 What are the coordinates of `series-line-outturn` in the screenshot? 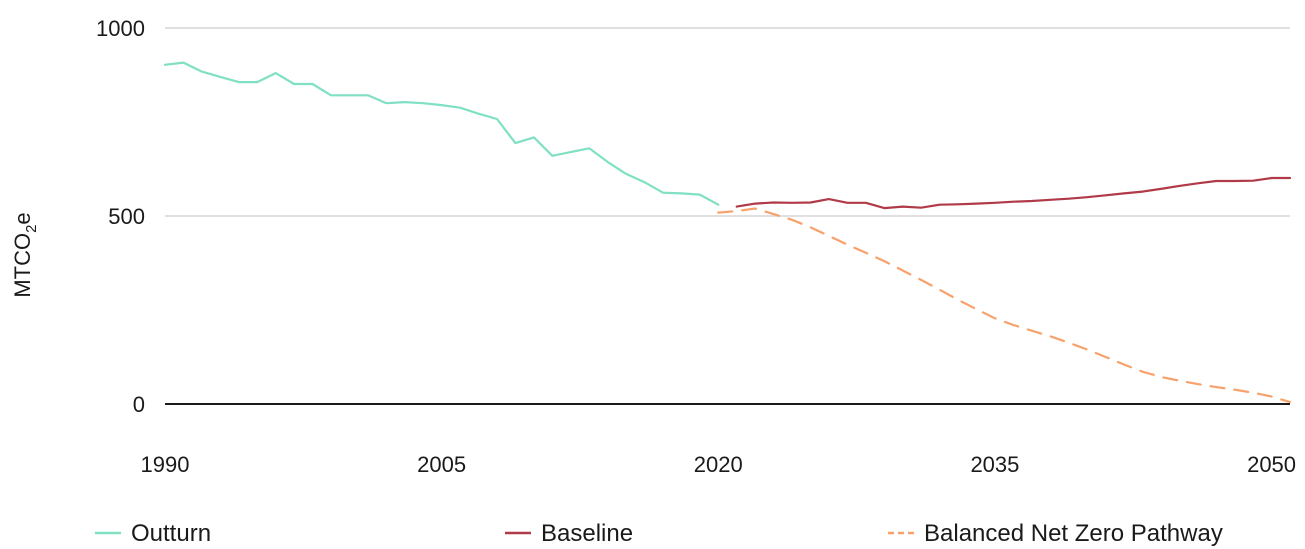 It's located at (441, 133).